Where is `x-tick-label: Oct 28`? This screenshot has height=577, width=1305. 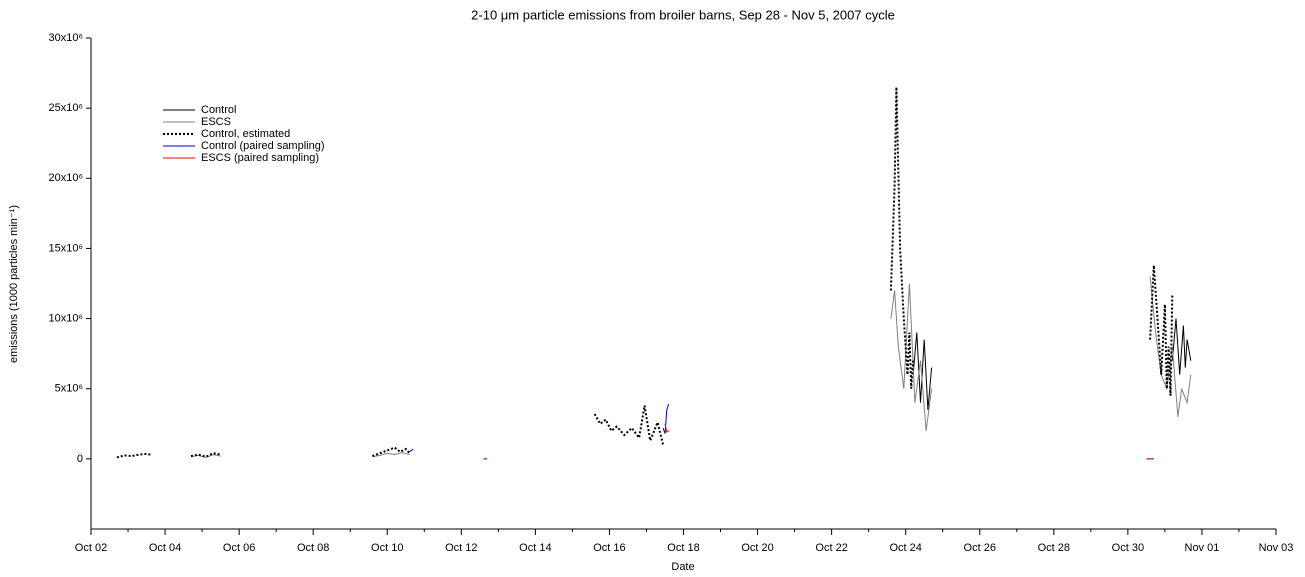 x-tick-label: Oct 28 is located at coordinates (1054, 548).